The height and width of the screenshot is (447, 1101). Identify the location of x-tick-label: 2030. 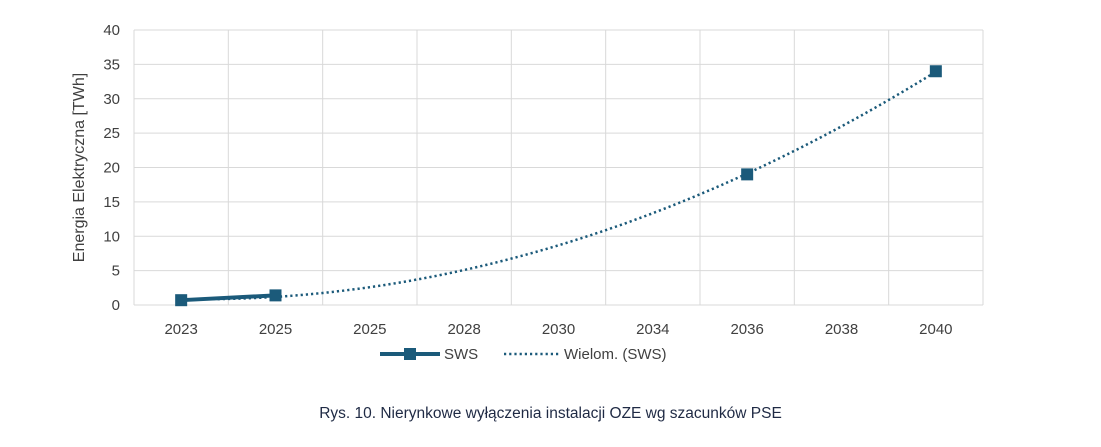
(558, 329).